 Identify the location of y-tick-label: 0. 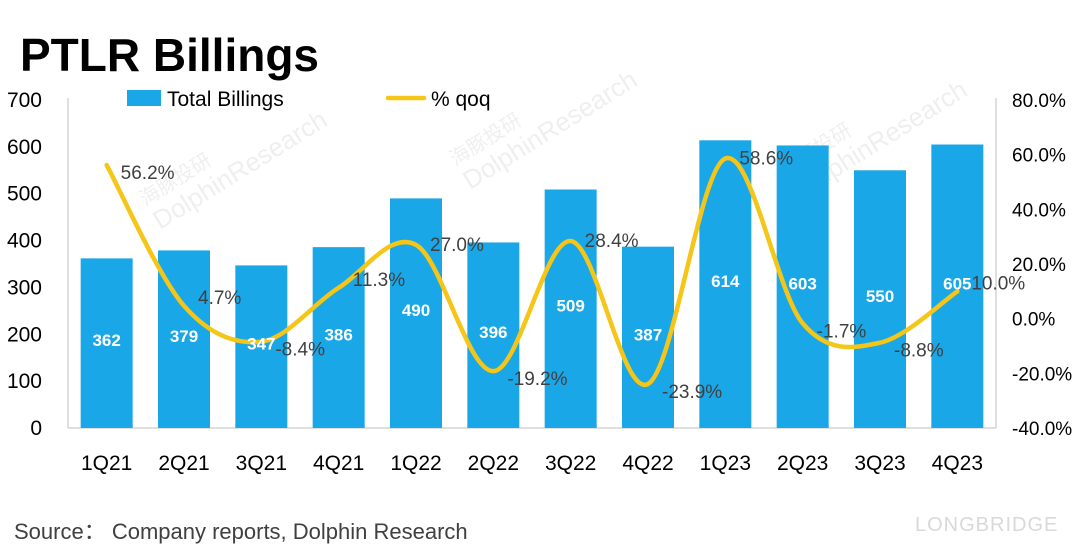
(36, 428).